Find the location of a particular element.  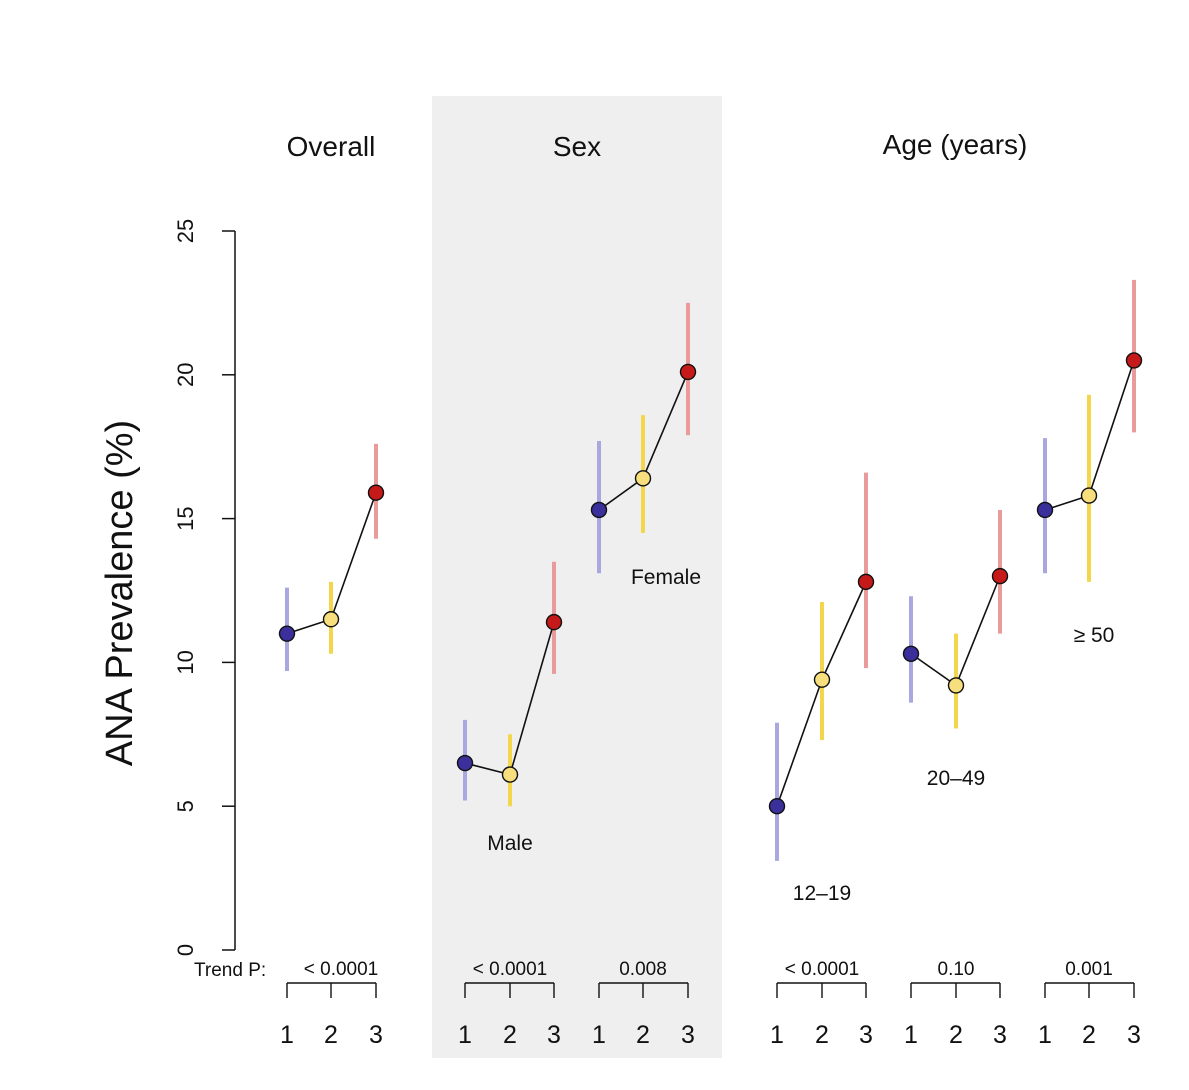

y-tick-label: 10 is located at coordinates (185, 662).